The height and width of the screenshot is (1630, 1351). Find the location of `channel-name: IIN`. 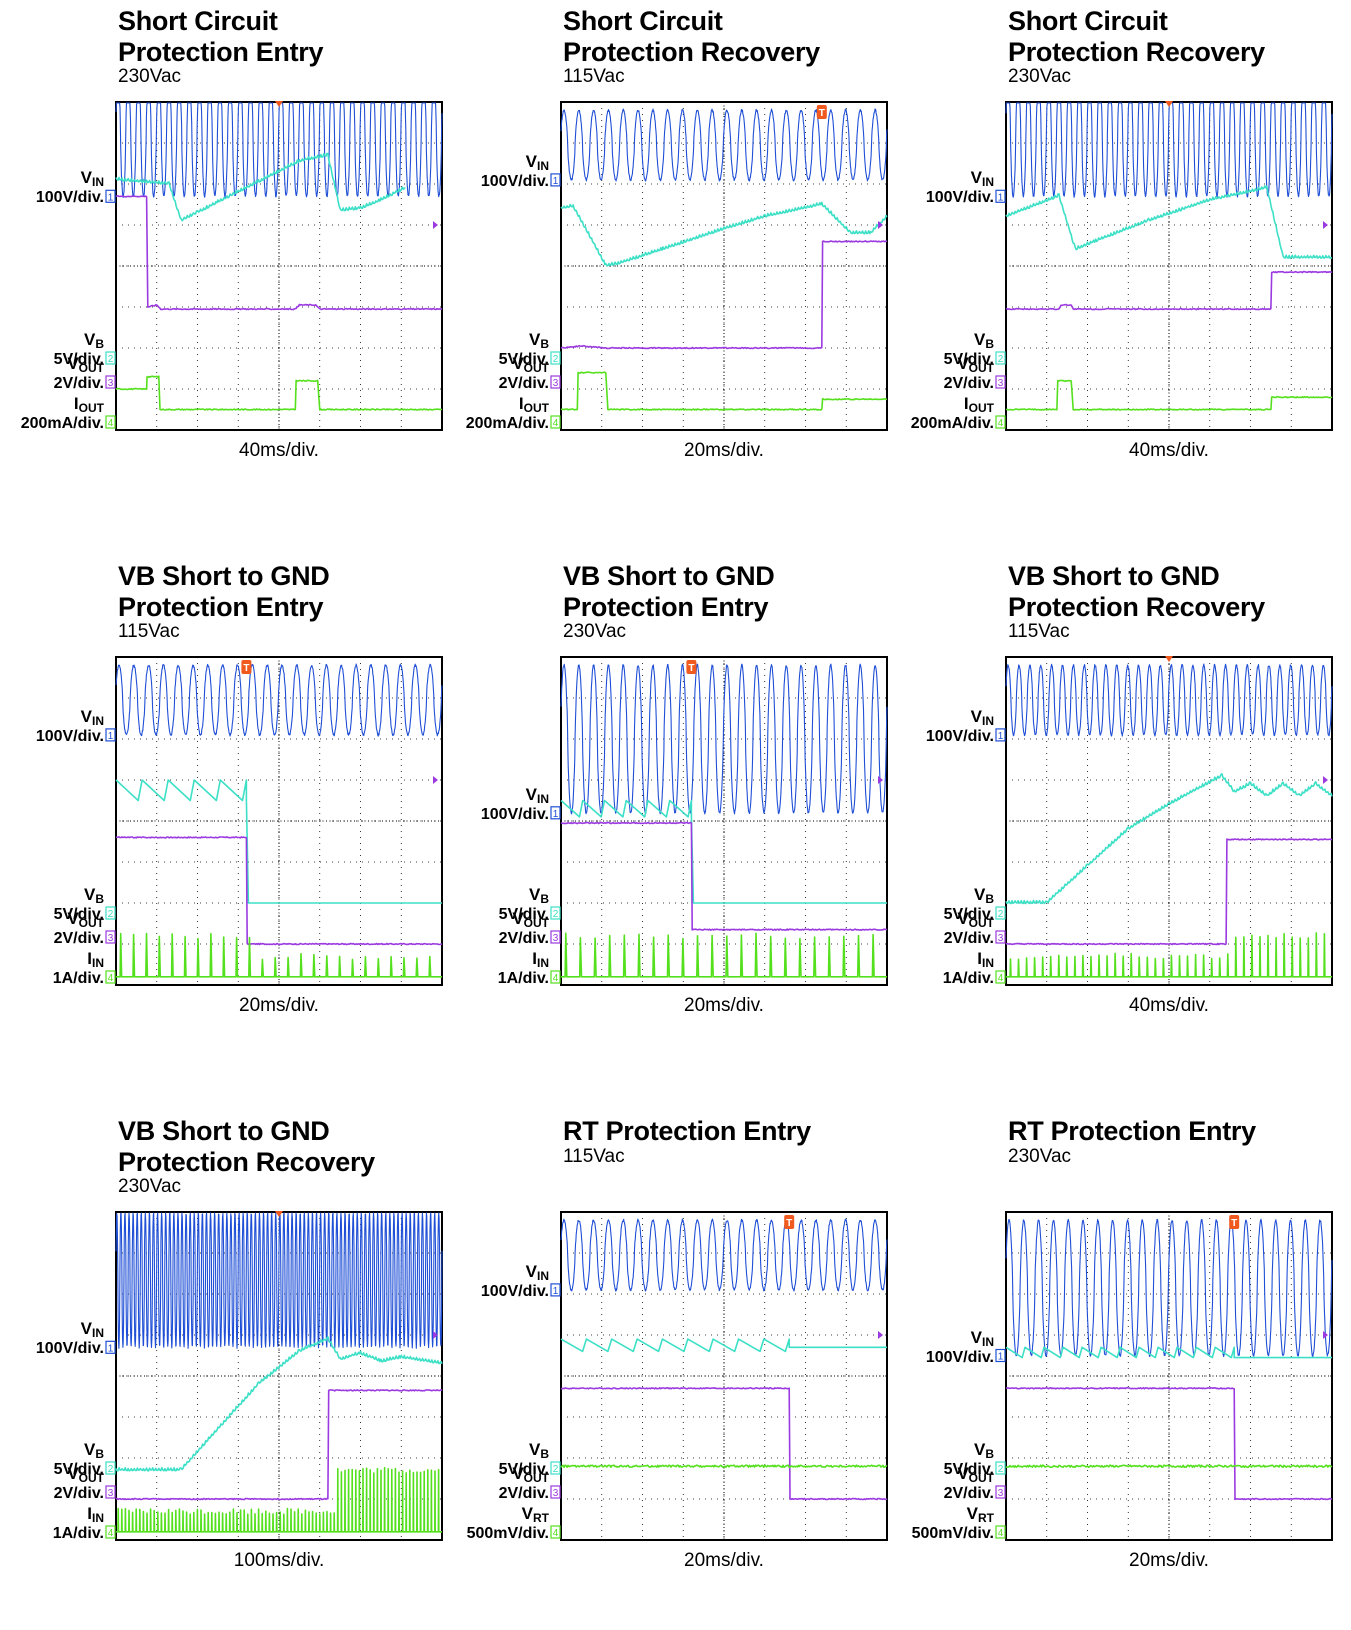

channel-name: IIN is located at coordinates (52, 1515).